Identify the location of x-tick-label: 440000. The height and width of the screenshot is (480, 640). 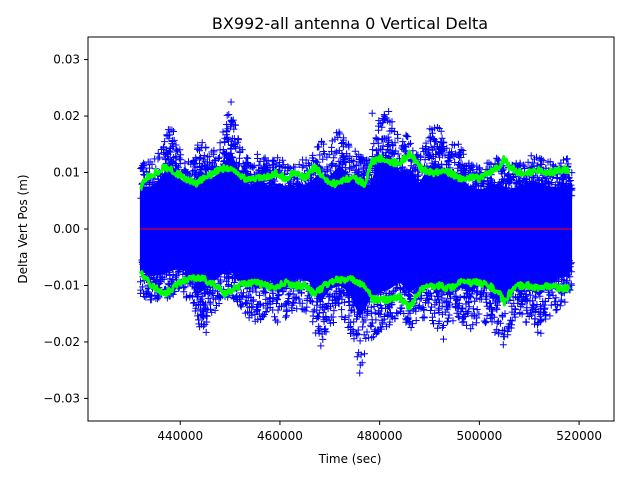
(180, 436).